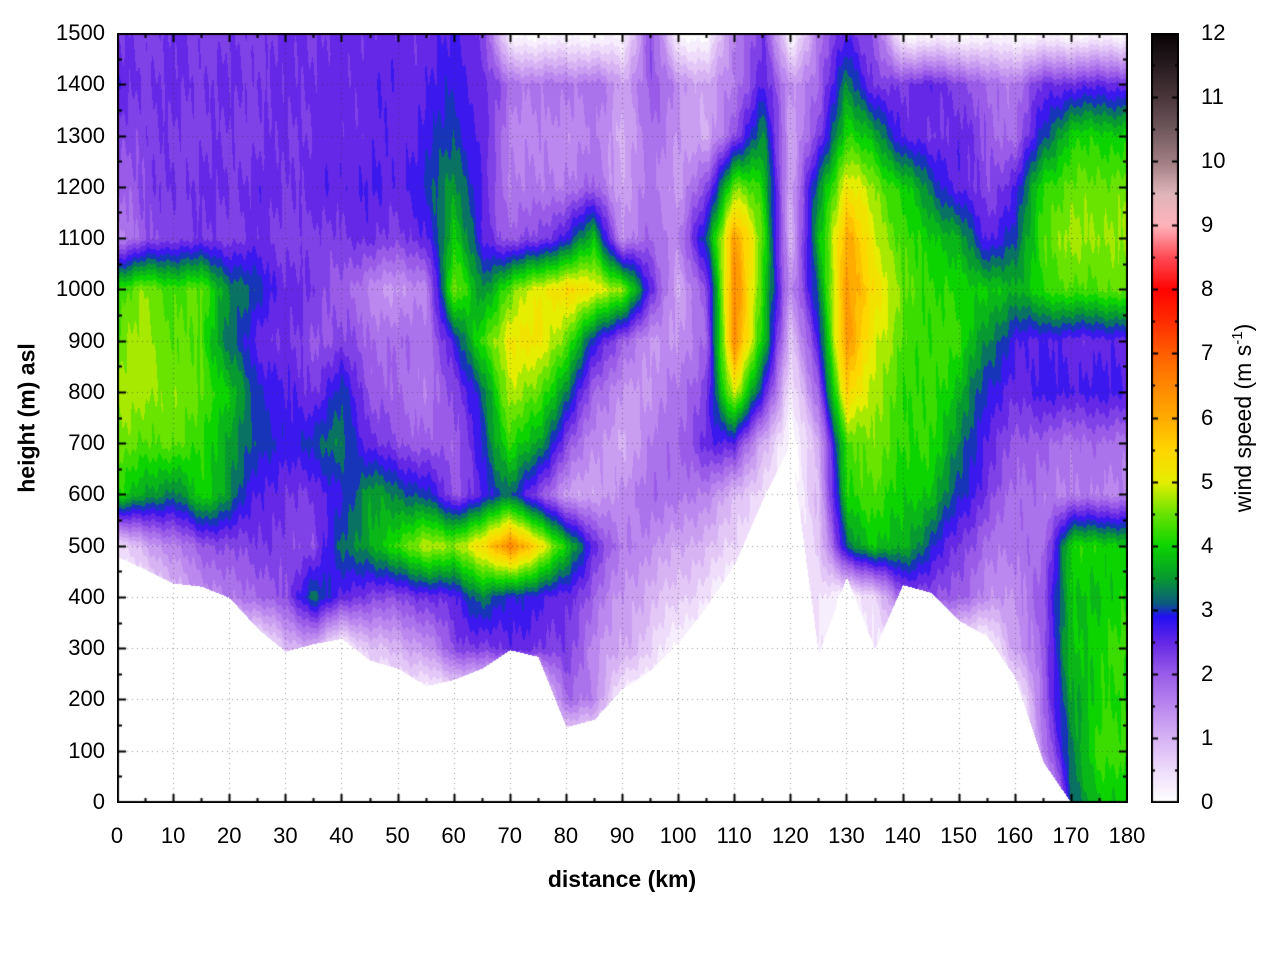 This screenshot has width=1280, height=960. What do you see at coordinates (86, 494) in the screenshot?
I see `y-axis-tick-label: 600` at bounding box center [86, 494].